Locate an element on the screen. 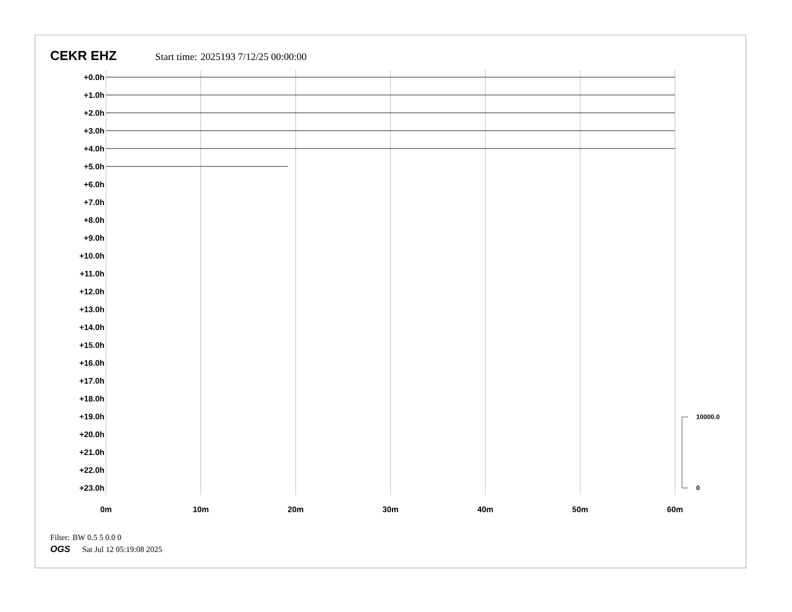 The height and width of the screenshot is (612, 792). x-tick-label: 50m is located at coordinates (580, 509).